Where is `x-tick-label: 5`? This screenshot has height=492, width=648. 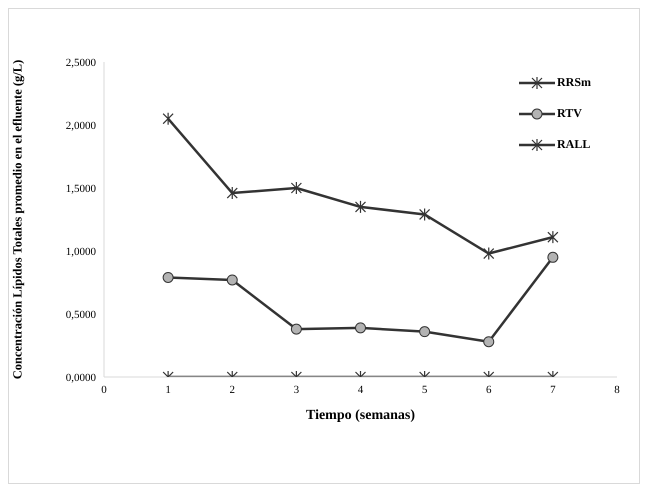
x-tick-label: 5 is located at coordinates (425, 390).